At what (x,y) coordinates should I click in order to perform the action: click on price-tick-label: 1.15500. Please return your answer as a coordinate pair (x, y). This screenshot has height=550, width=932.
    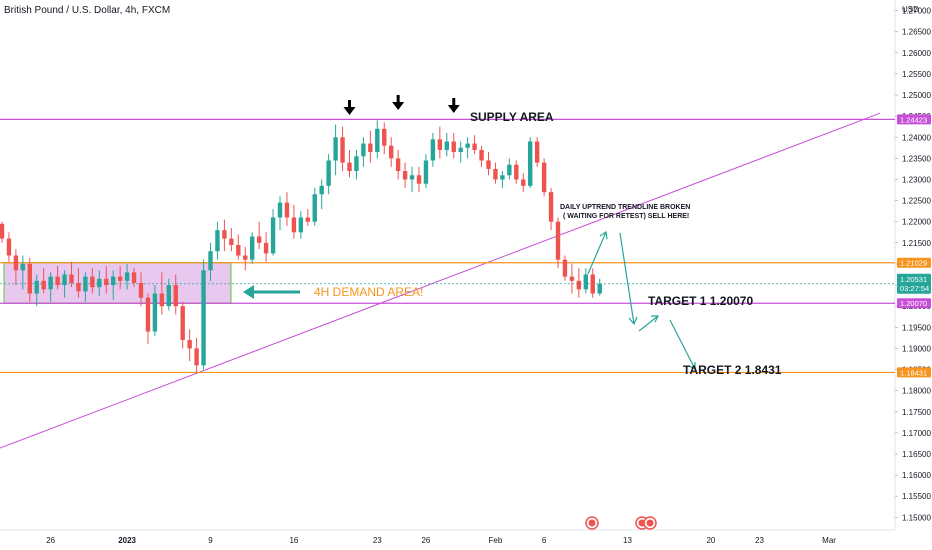
    Looking at the image, I should click on (916, 496).